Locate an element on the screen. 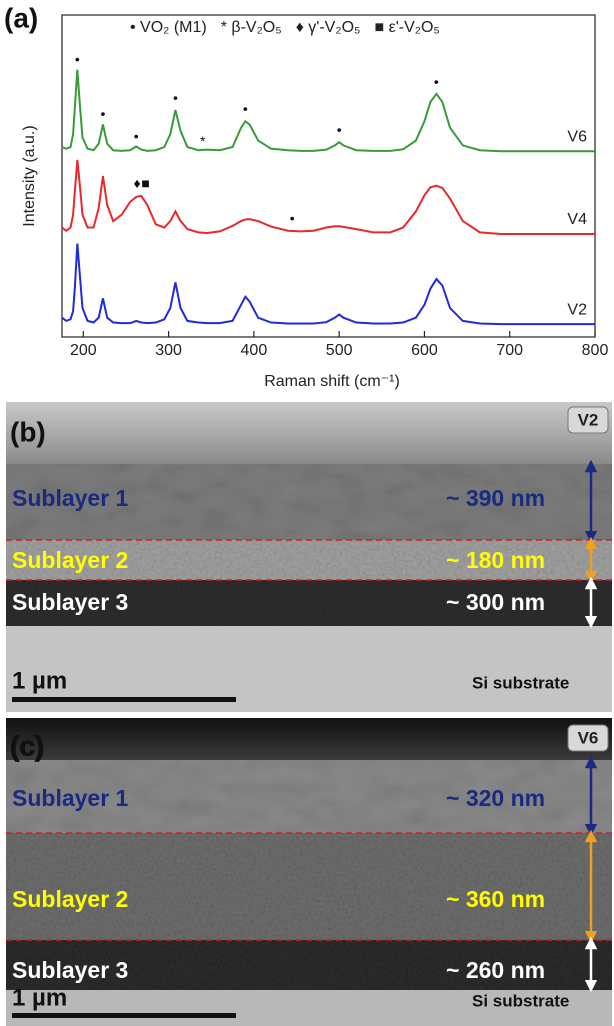 Image resolution: width=614 pixels, height=1026 pixels. x-tick-label: 200 is located at coordinates (83, 350).